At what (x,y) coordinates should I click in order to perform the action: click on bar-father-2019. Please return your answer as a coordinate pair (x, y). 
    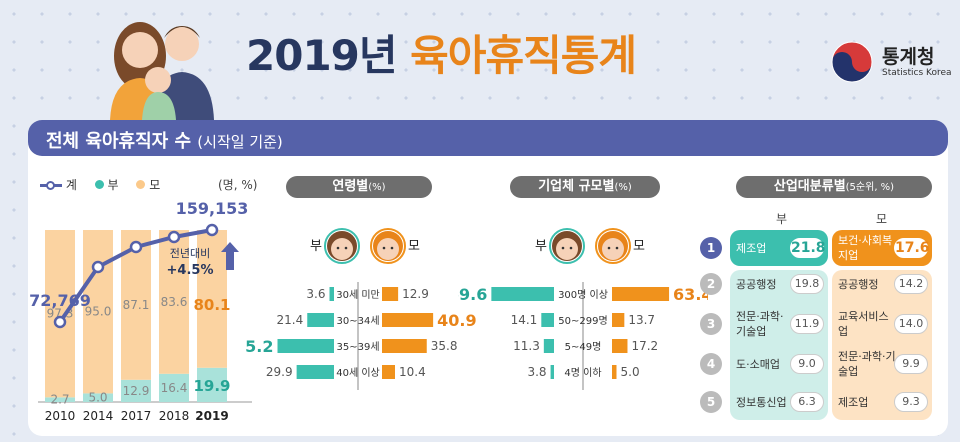
    Looking at the image, I should click on (212, 384).